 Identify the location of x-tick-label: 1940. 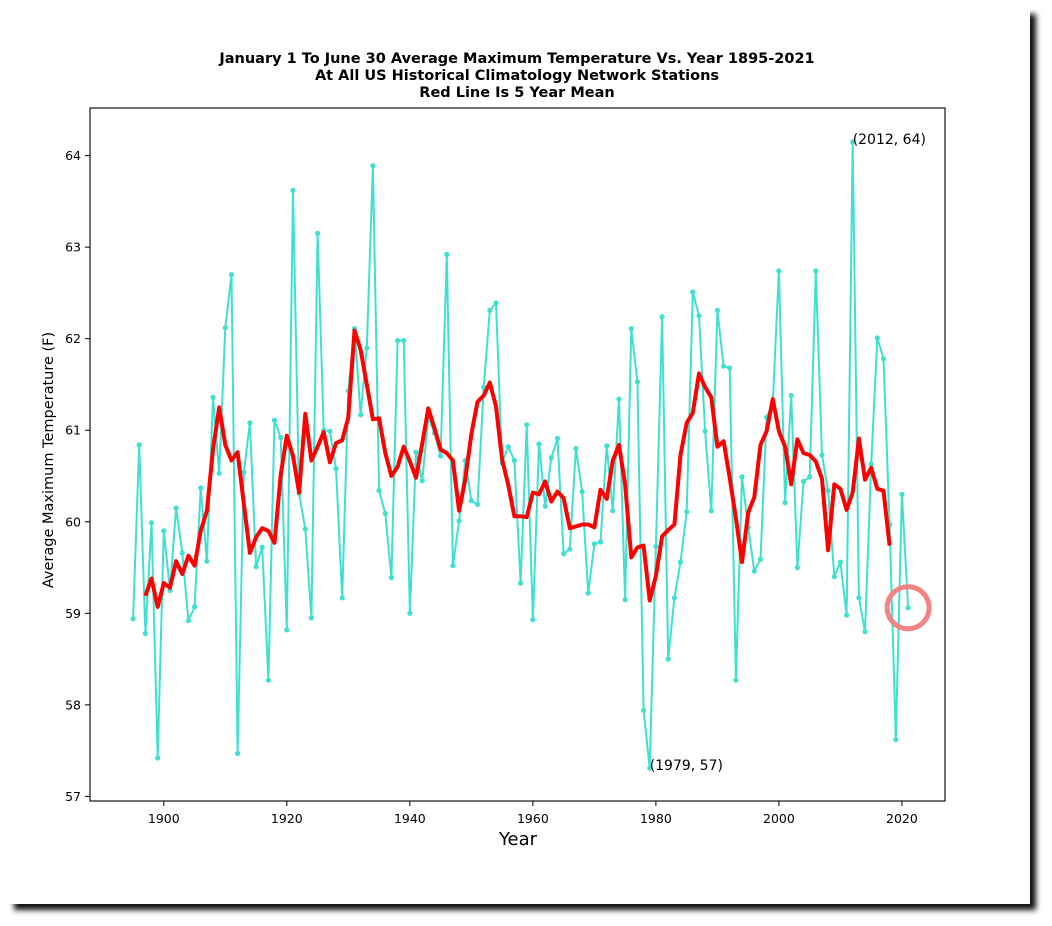
(410, 818).